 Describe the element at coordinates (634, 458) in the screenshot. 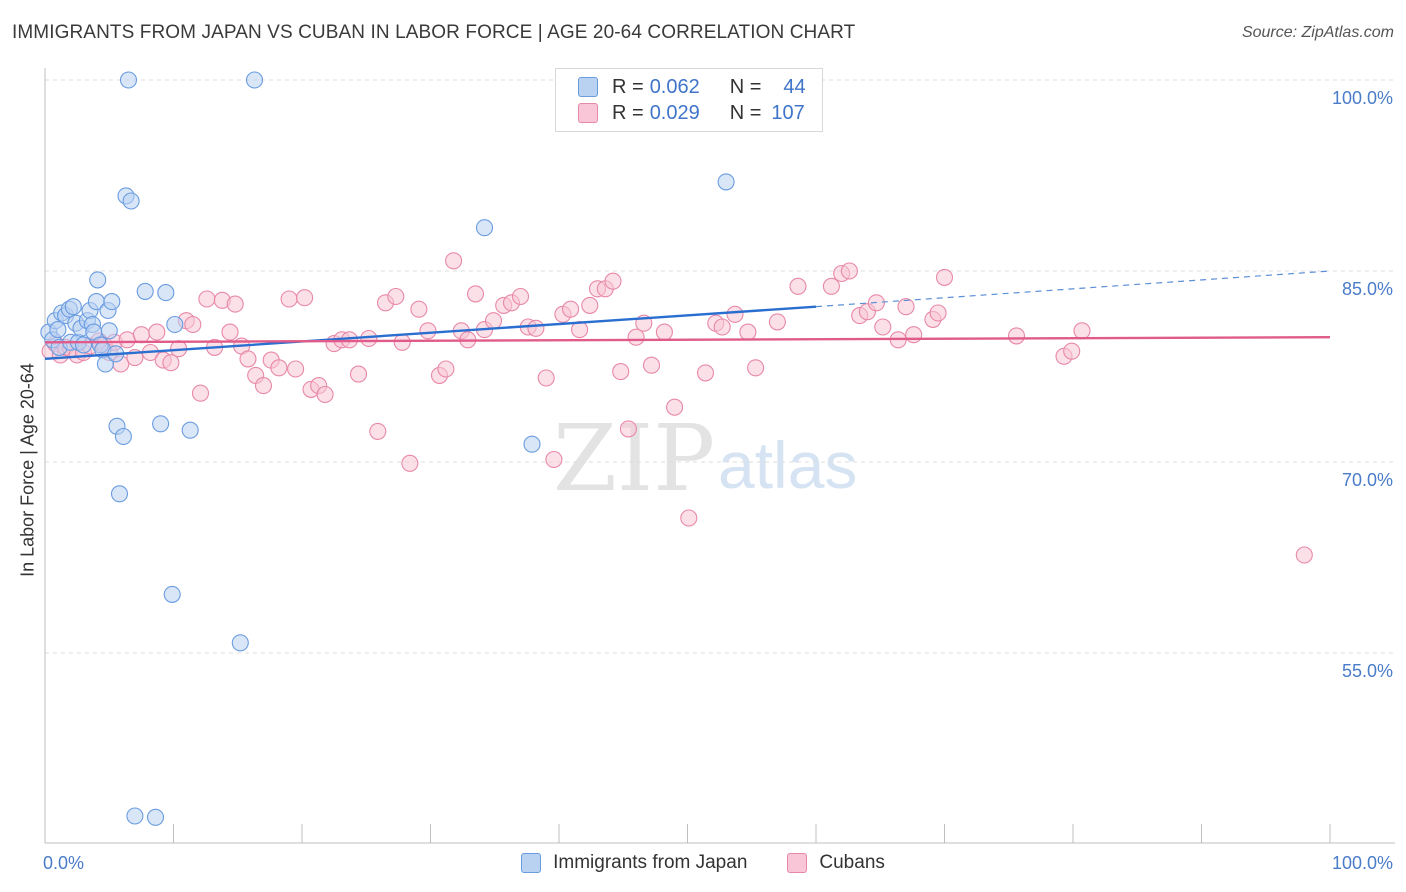

I see `watermark-zip: ZIP` at that location.